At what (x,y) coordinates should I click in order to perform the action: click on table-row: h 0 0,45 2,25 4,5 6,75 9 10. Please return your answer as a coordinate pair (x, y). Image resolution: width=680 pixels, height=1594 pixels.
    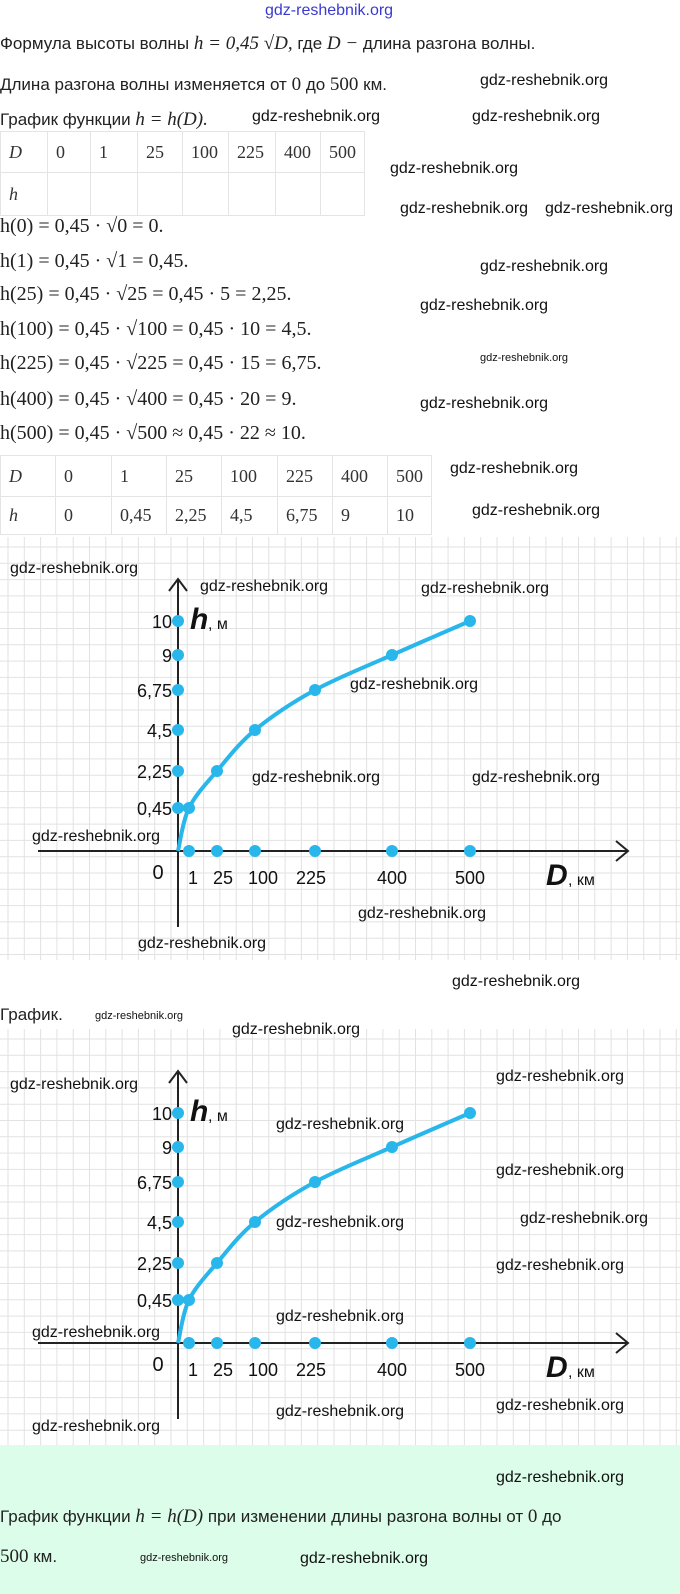
    Looking at the image, I should click on (216, 515).